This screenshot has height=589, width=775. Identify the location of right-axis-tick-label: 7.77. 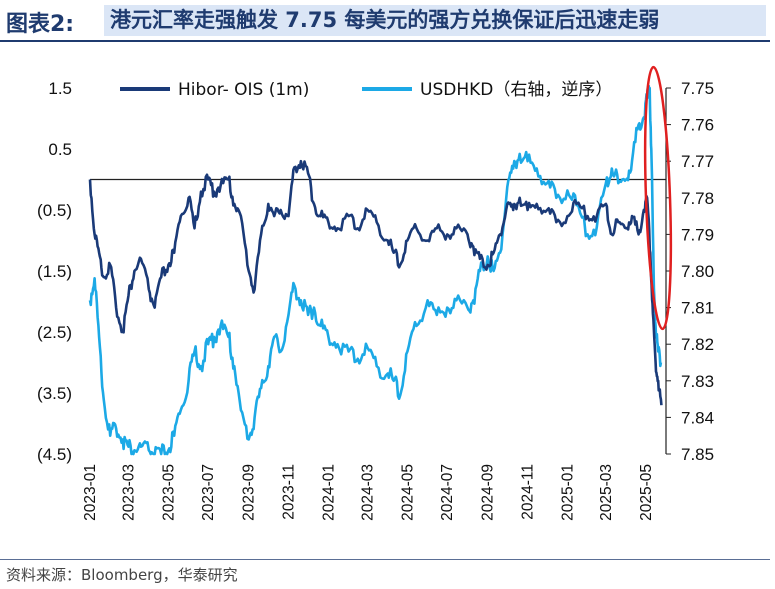
(697, 161).